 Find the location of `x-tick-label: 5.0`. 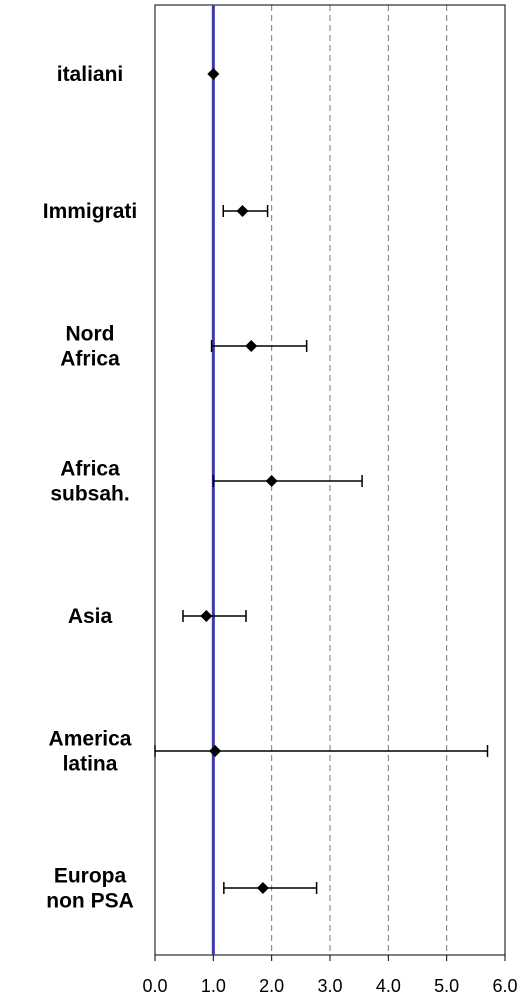

x-tick-label: 5.0 is located at coordinates (446, 986).